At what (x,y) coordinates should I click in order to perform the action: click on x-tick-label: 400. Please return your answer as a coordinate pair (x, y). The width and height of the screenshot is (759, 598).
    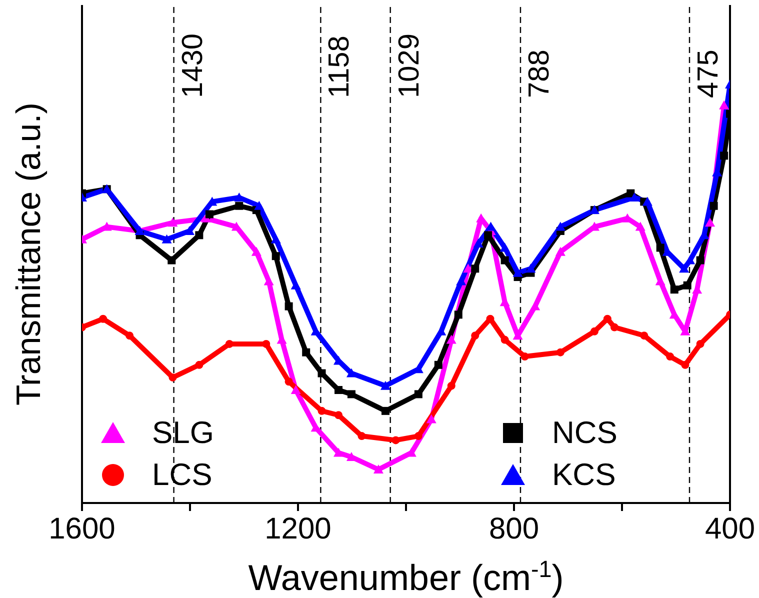
    Looking at the image, I should click on (730, 529).